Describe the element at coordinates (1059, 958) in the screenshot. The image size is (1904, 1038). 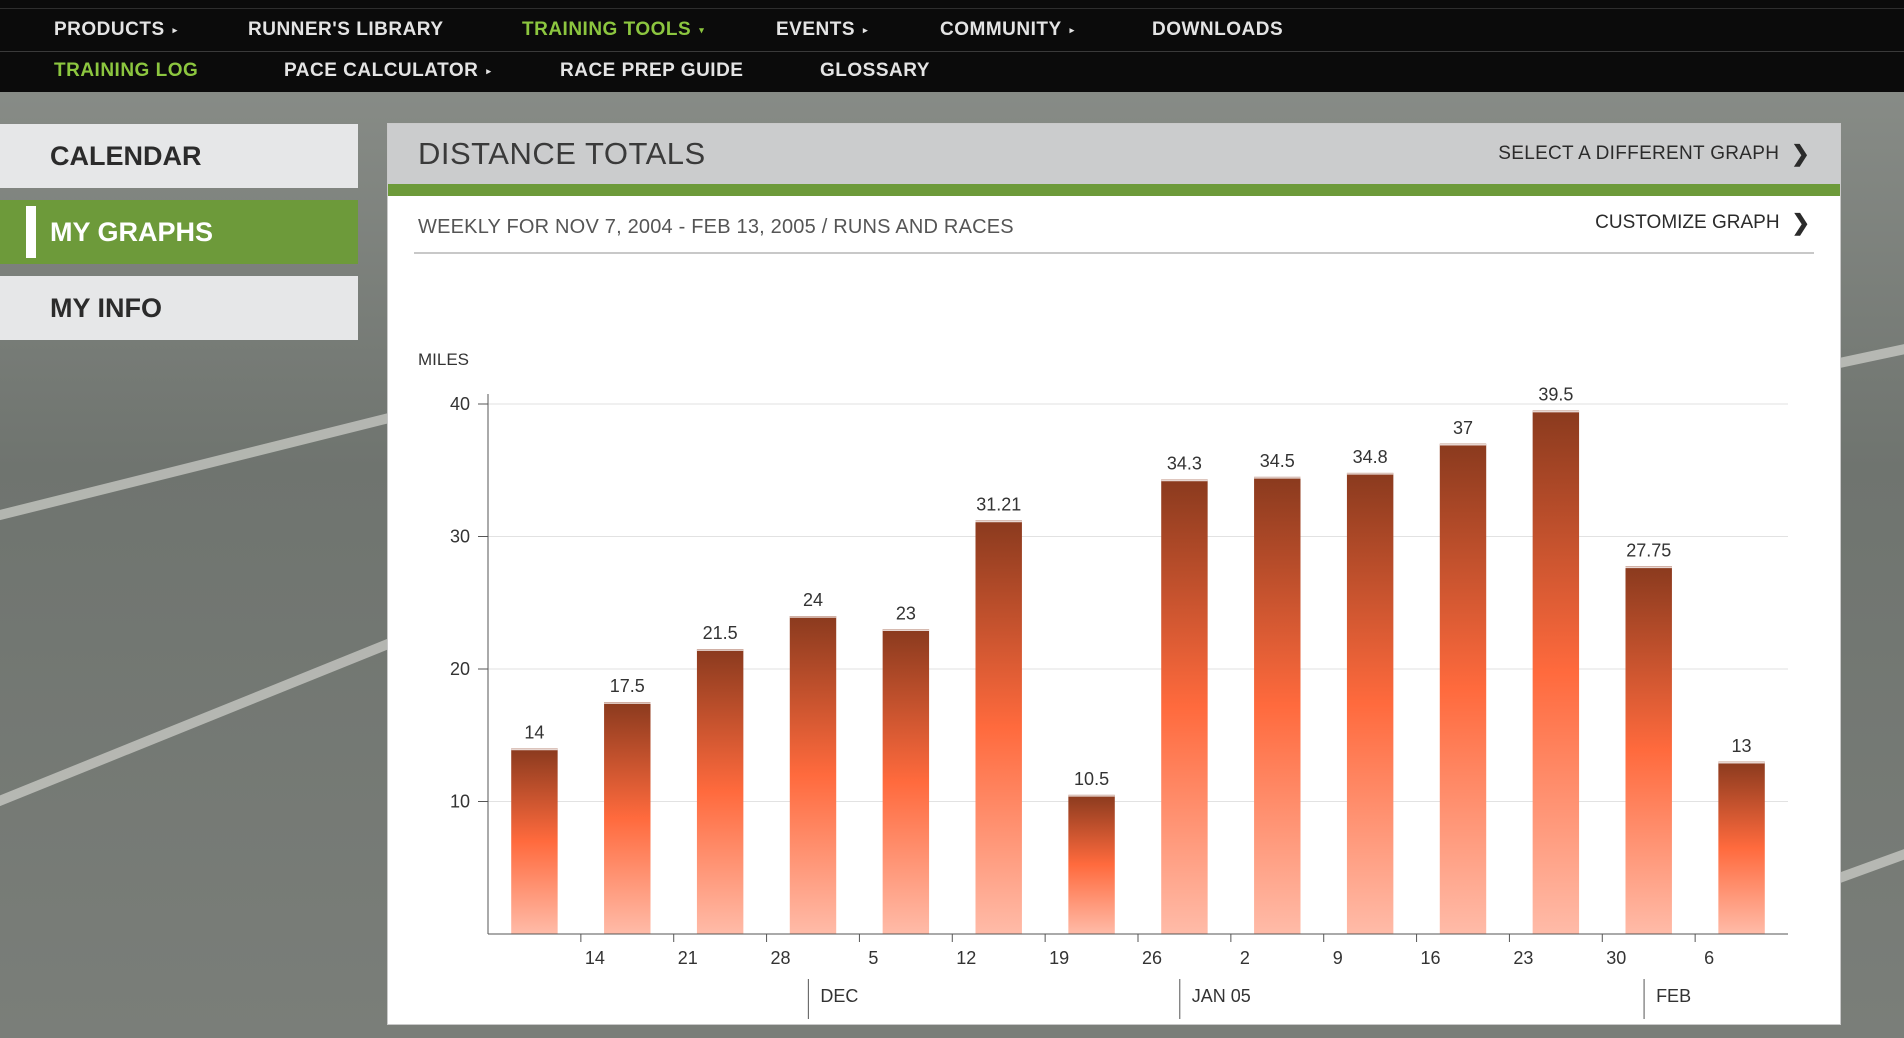
I see `x-tick-label: 19` at that location.